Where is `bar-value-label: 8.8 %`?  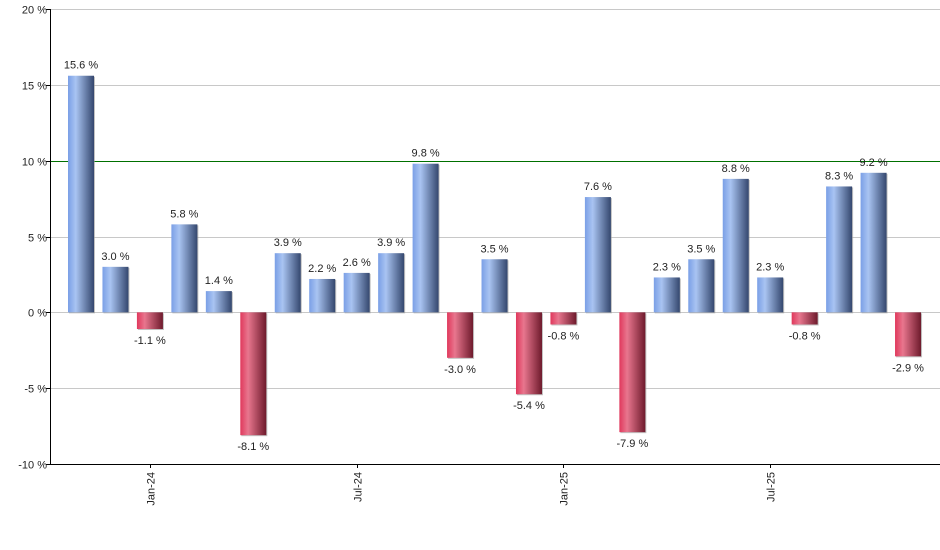 bar-value-label: 8.8 % is located at coordinates (736, 169).